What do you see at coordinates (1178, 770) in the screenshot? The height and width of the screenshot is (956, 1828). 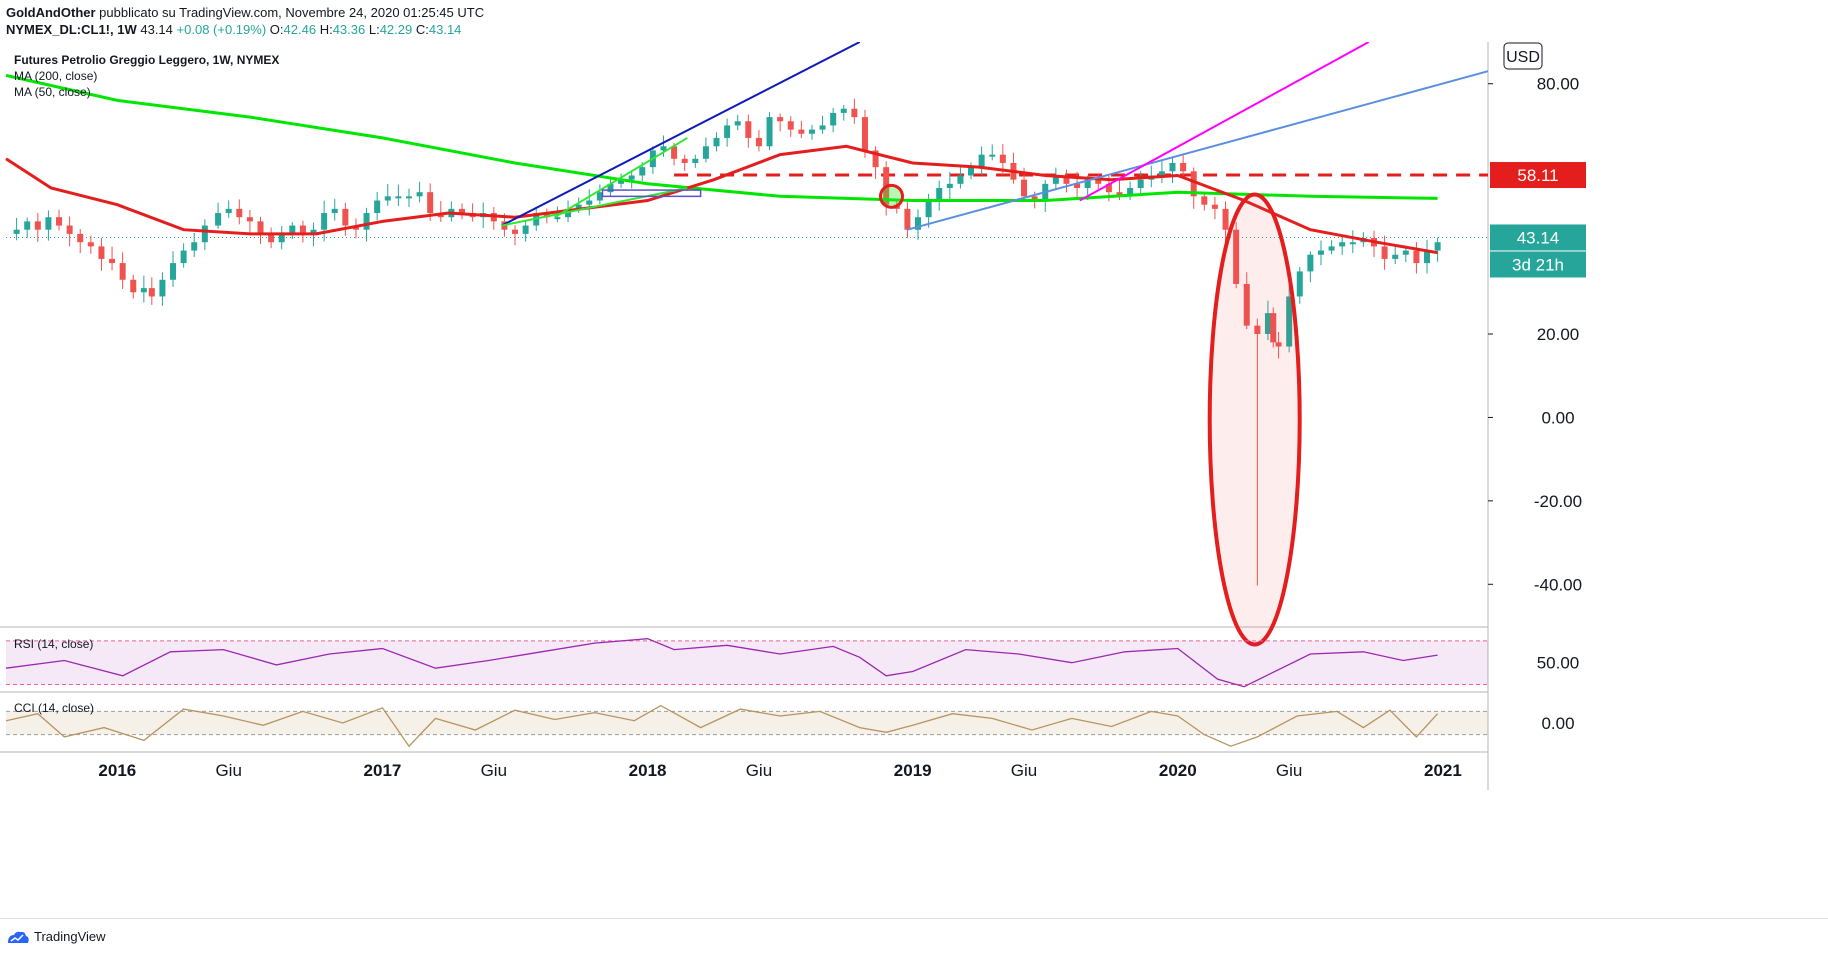 I see `x-tick-label: 2020` at bounding box center [1178, 770].